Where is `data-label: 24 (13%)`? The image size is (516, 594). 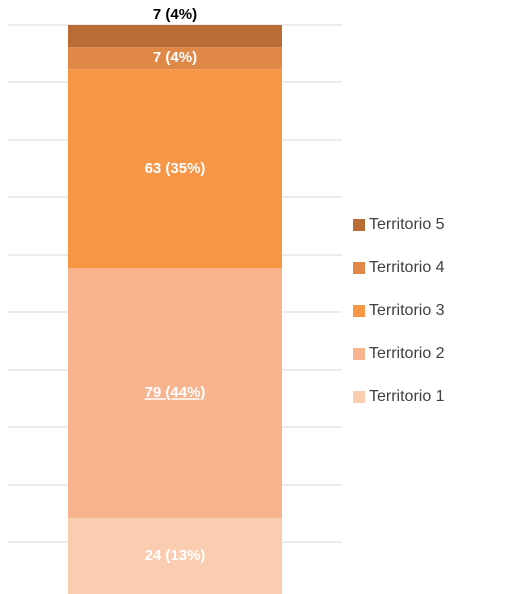
data-label: 24 (13%) is located at coordinates (175, 555).